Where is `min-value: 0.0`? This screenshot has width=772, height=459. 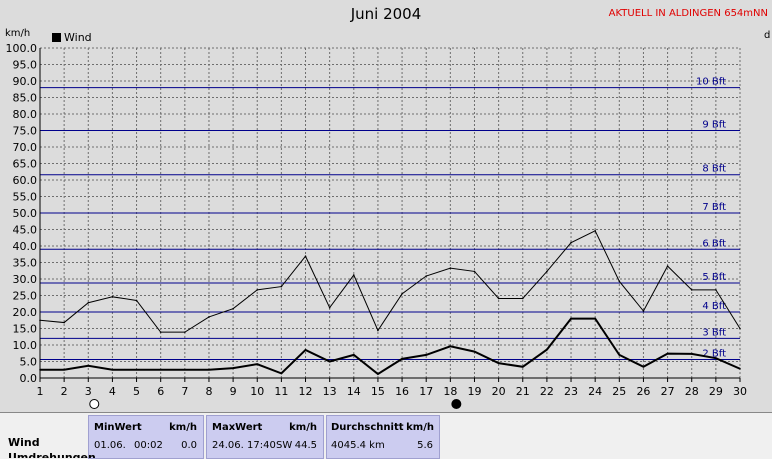 min-value: 0.0 is located at coordinates (189, 445).